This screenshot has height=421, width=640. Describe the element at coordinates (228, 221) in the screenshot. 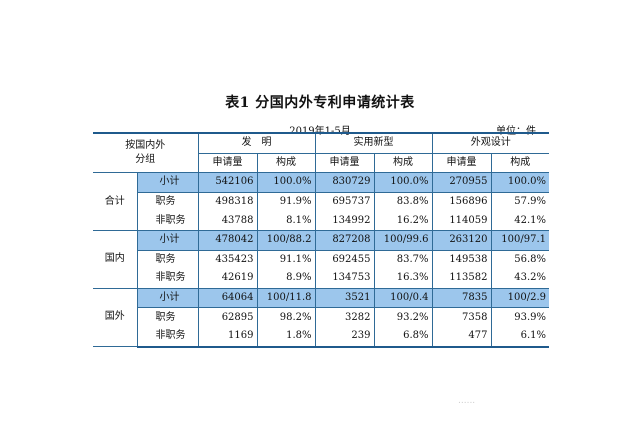

I see `count-cell: 43788` at that location.